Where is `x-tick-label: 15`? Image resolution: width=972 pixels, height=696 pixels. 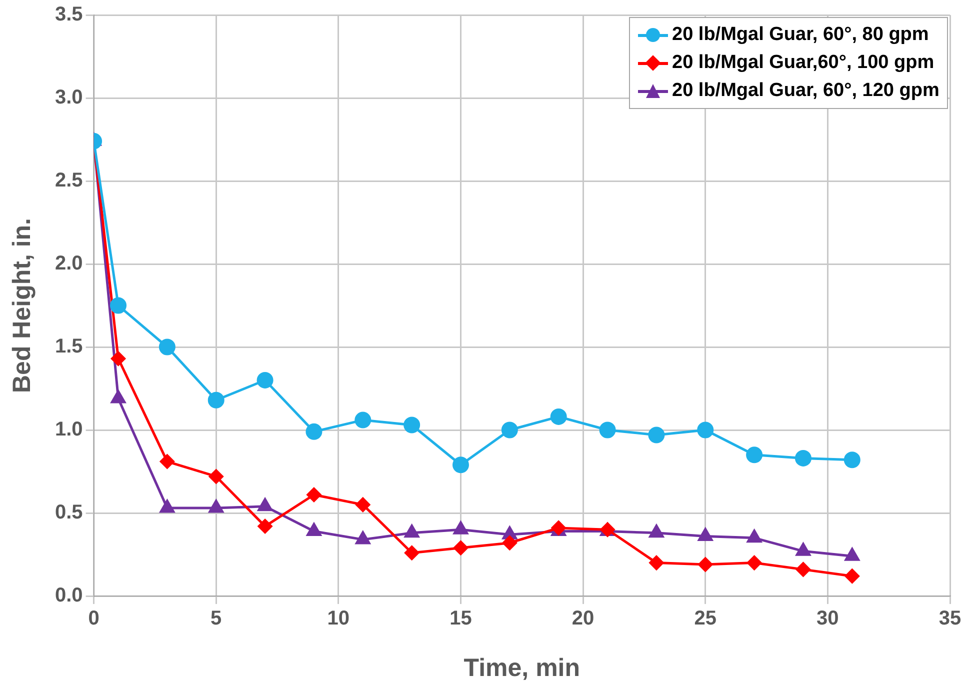 x-tick-label: 15 is located at coordinates (461, 619).